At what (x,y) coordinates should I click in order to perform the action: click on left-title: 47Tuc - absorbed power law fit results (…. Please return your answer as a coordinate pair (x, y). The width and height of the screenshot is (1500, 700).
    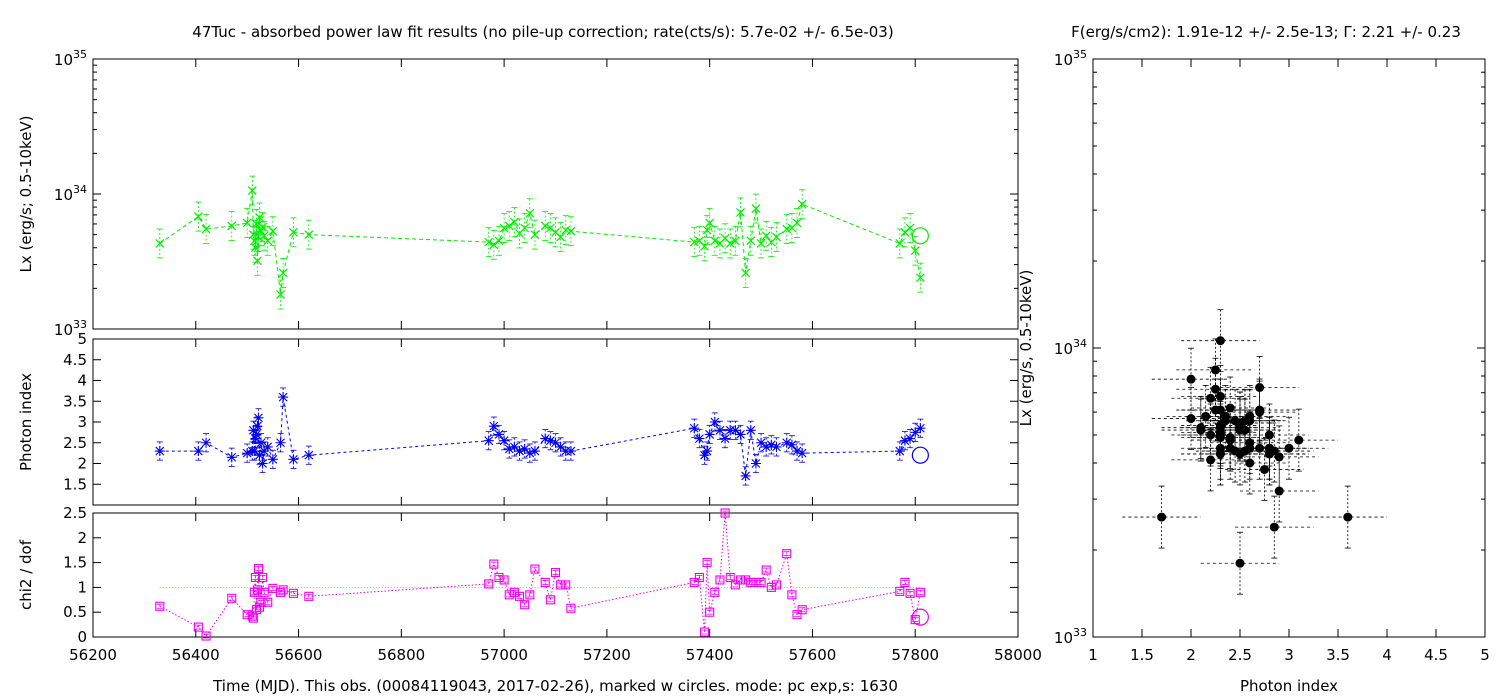
    Looking at the image, I should click on (542, 32).